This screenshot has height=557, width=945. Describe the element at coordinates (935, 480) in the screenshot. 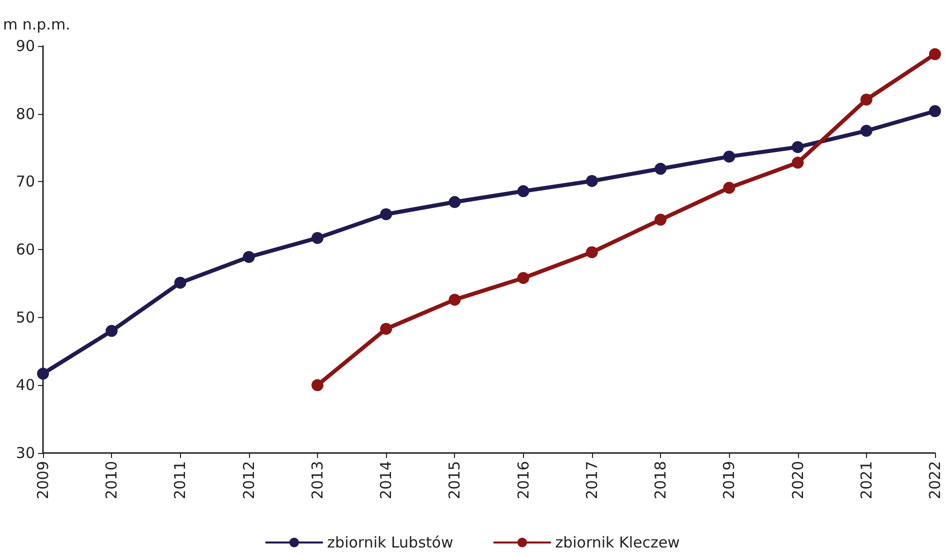

I see `x-tick-label: 2022` at that location.